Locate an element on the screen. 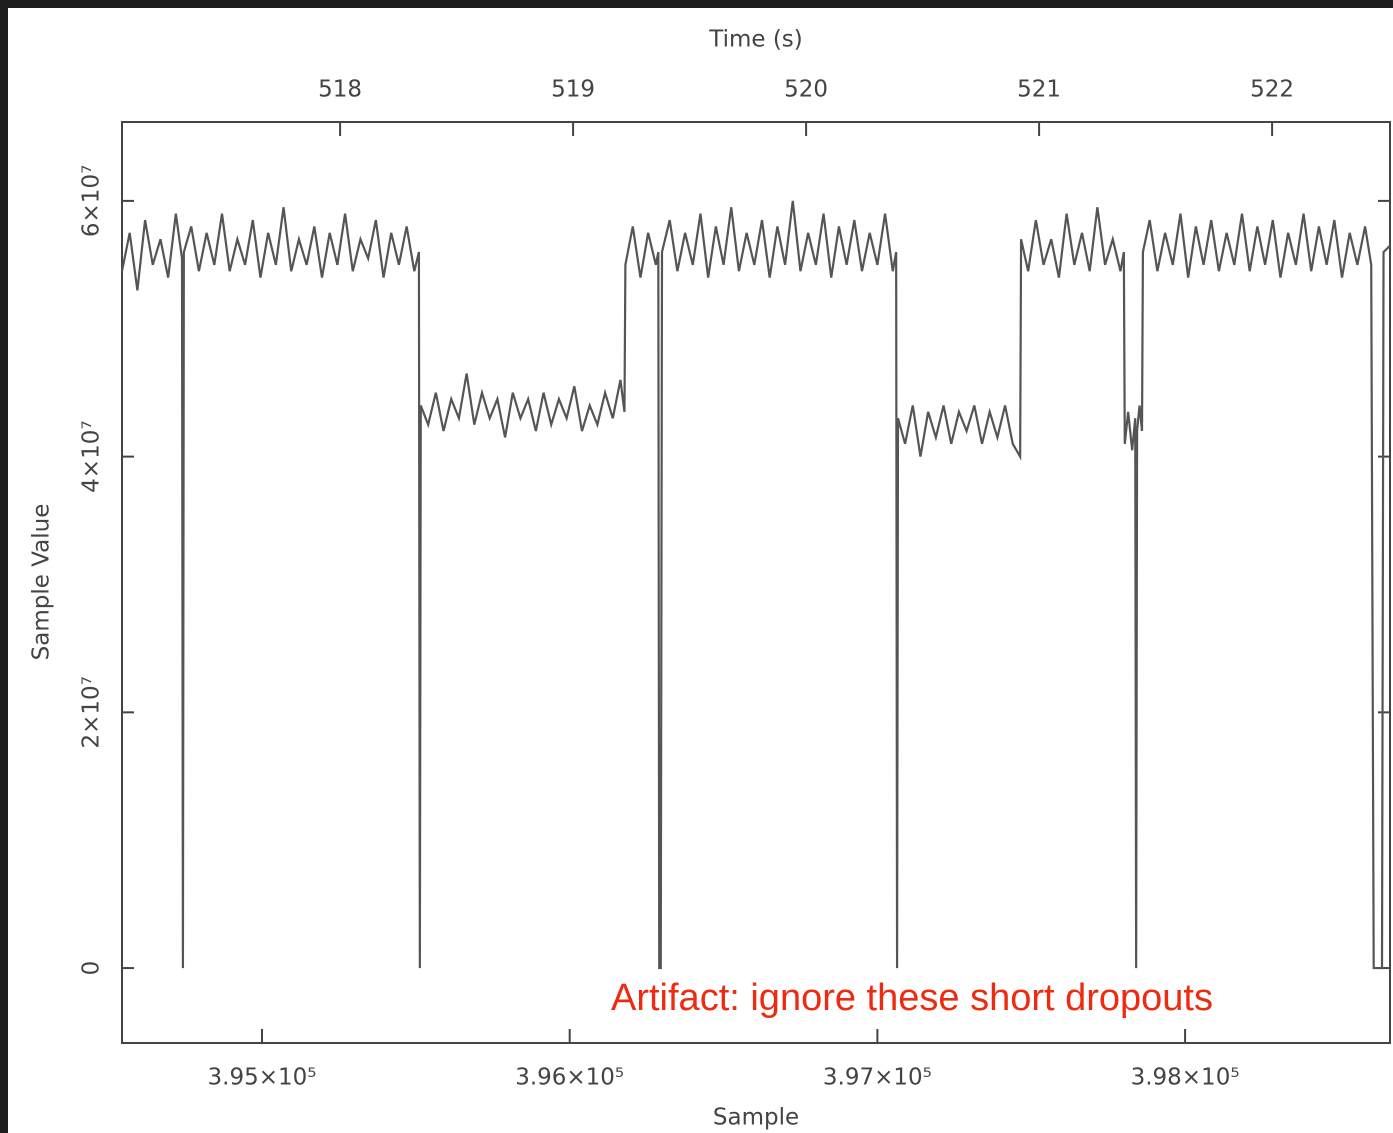 Image resolution: width=1393 pixels, height=1133 pixels. x2-tick-label: 521 is located at coordinates (1039, 90).